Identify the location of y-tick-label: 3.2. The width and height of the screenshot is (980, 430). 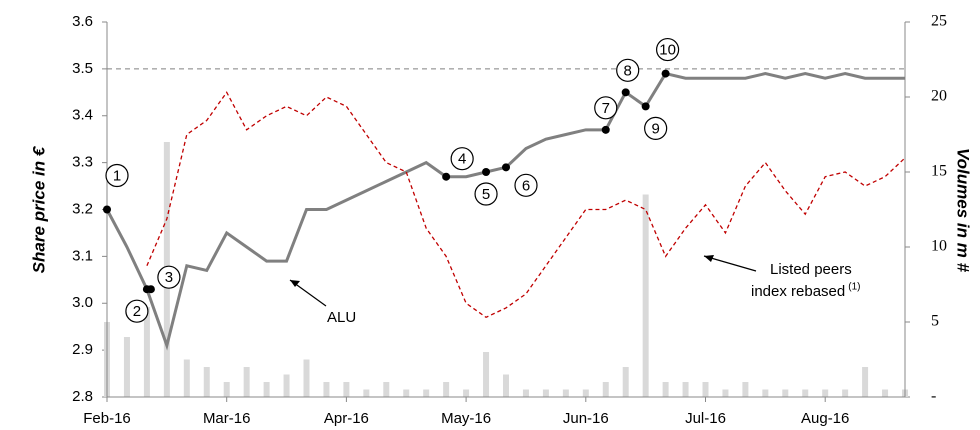
(82, 208).